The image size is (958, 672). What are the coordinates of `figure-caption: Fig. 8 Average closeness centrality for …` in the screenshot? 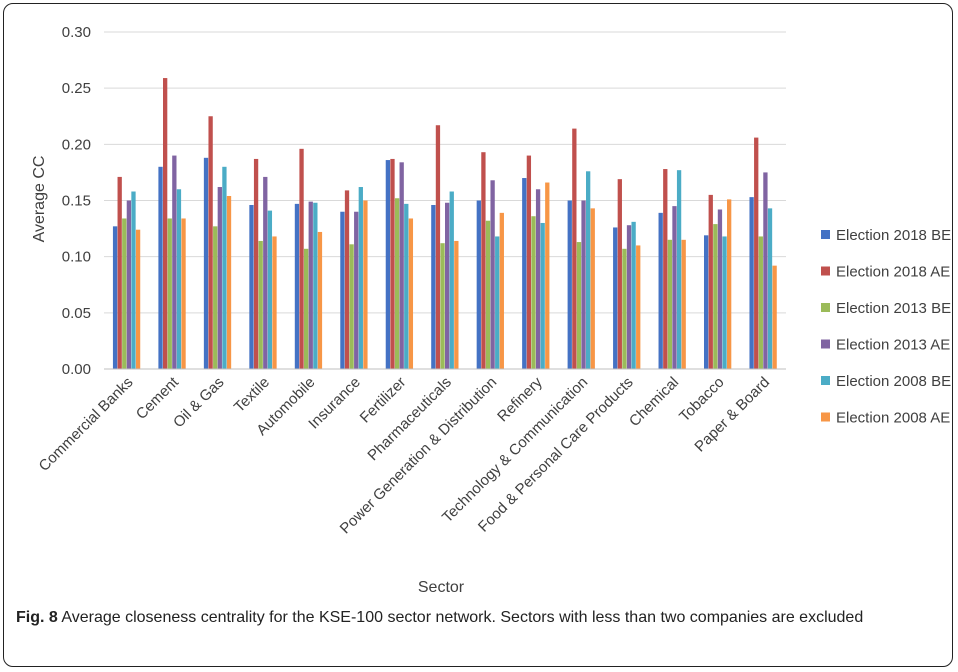 It's located at (481, 618).